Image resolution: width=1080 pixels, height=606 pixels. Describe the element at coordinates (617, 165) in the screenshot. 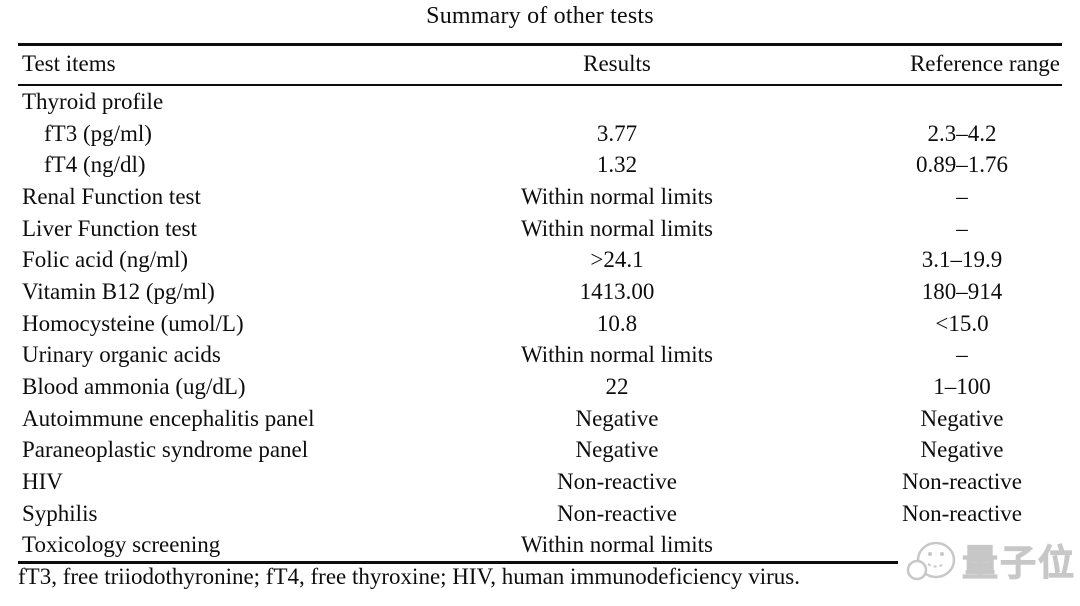

I see `cell-result: 1.32` at that location.